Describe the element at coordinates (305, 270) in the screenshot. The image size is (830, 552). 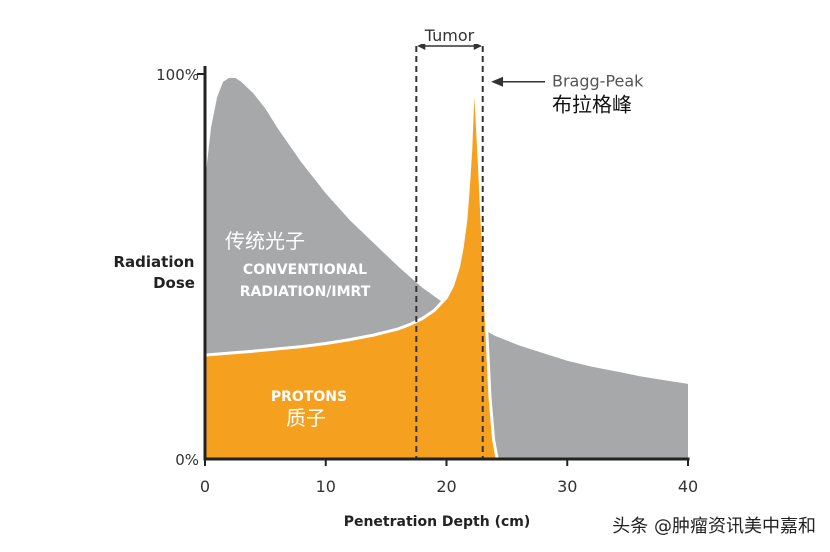
I see `conventional-label-line1: CONVENTIONAL` at that location.